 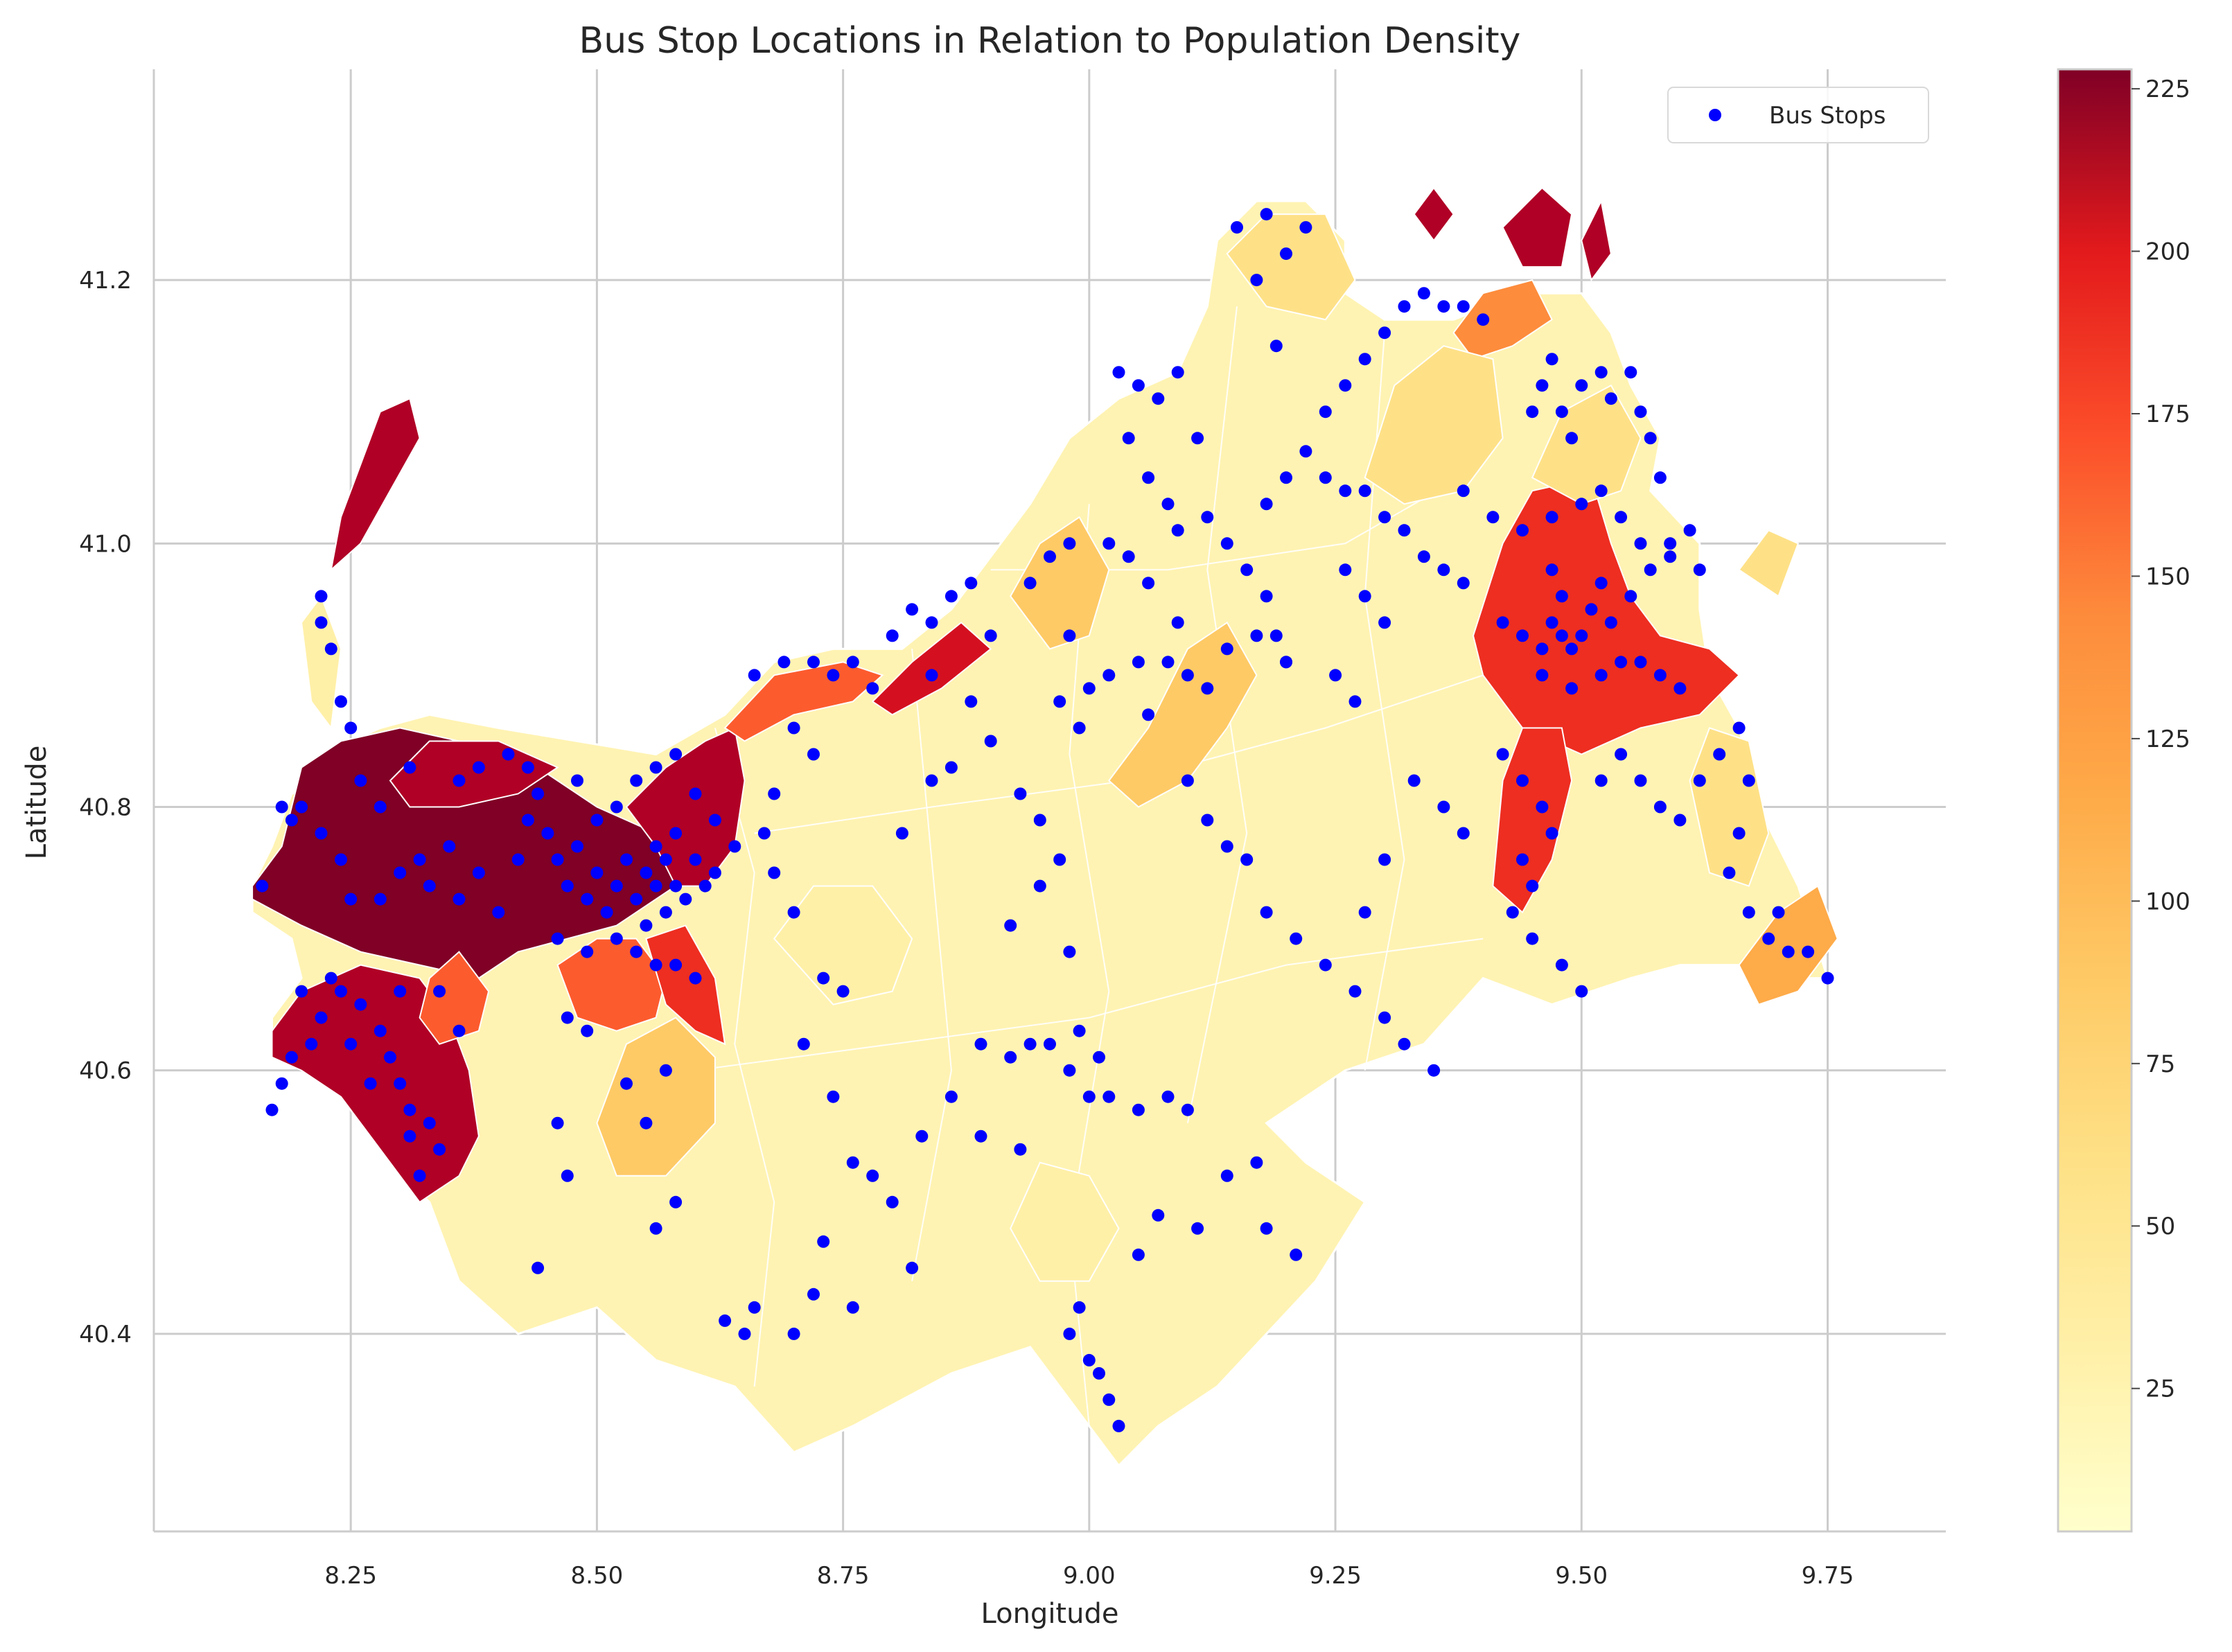 I want to click on x-tick-label: 9.25, so click(x=1335, y=1576).